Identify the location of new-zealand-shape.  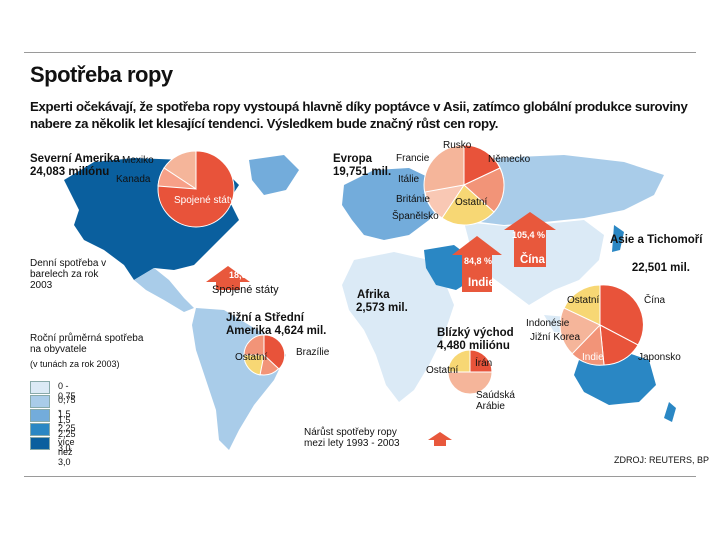
(670, 412).